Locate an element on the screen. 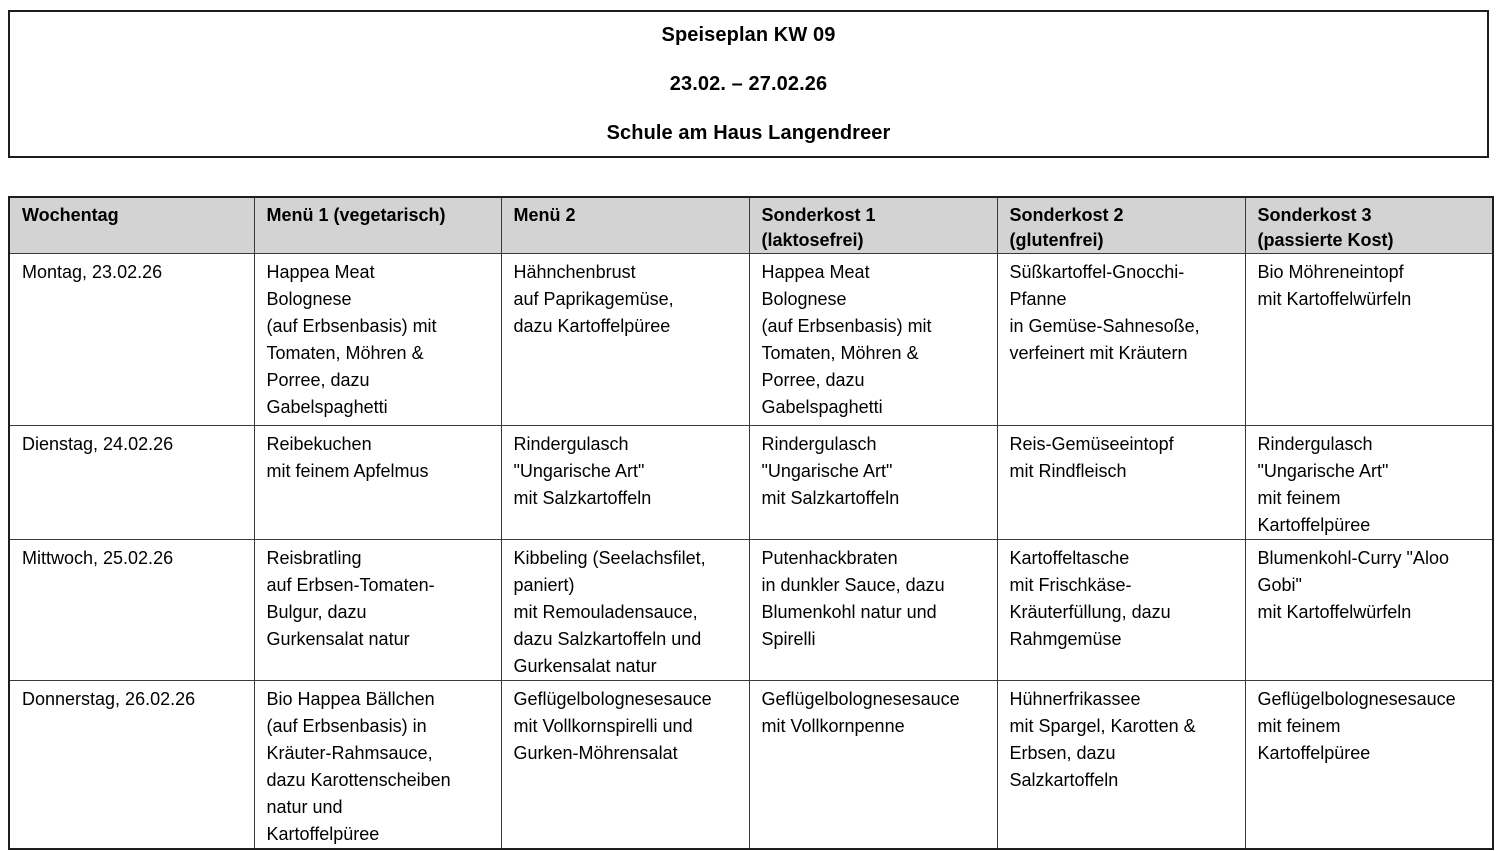 This screenshot has height=851, width=1500. column-header-sonderkost1: Sonderkost 1 (laktosefrei) is located at coordinates (873, 225).